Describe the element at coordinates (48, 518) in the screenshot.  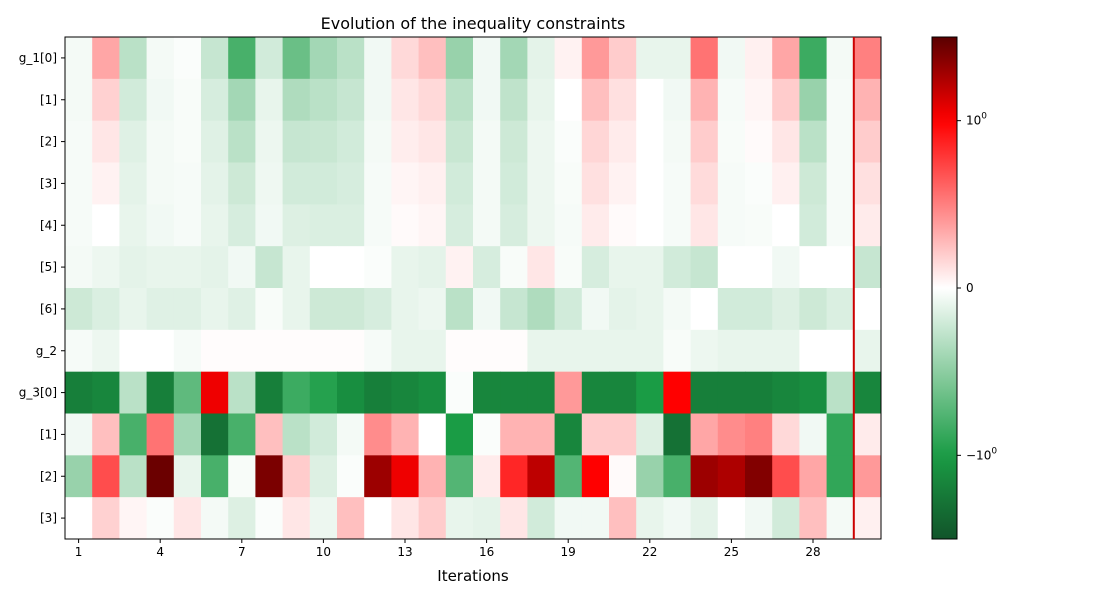
I see `y-tick-label: [3]` at that location.